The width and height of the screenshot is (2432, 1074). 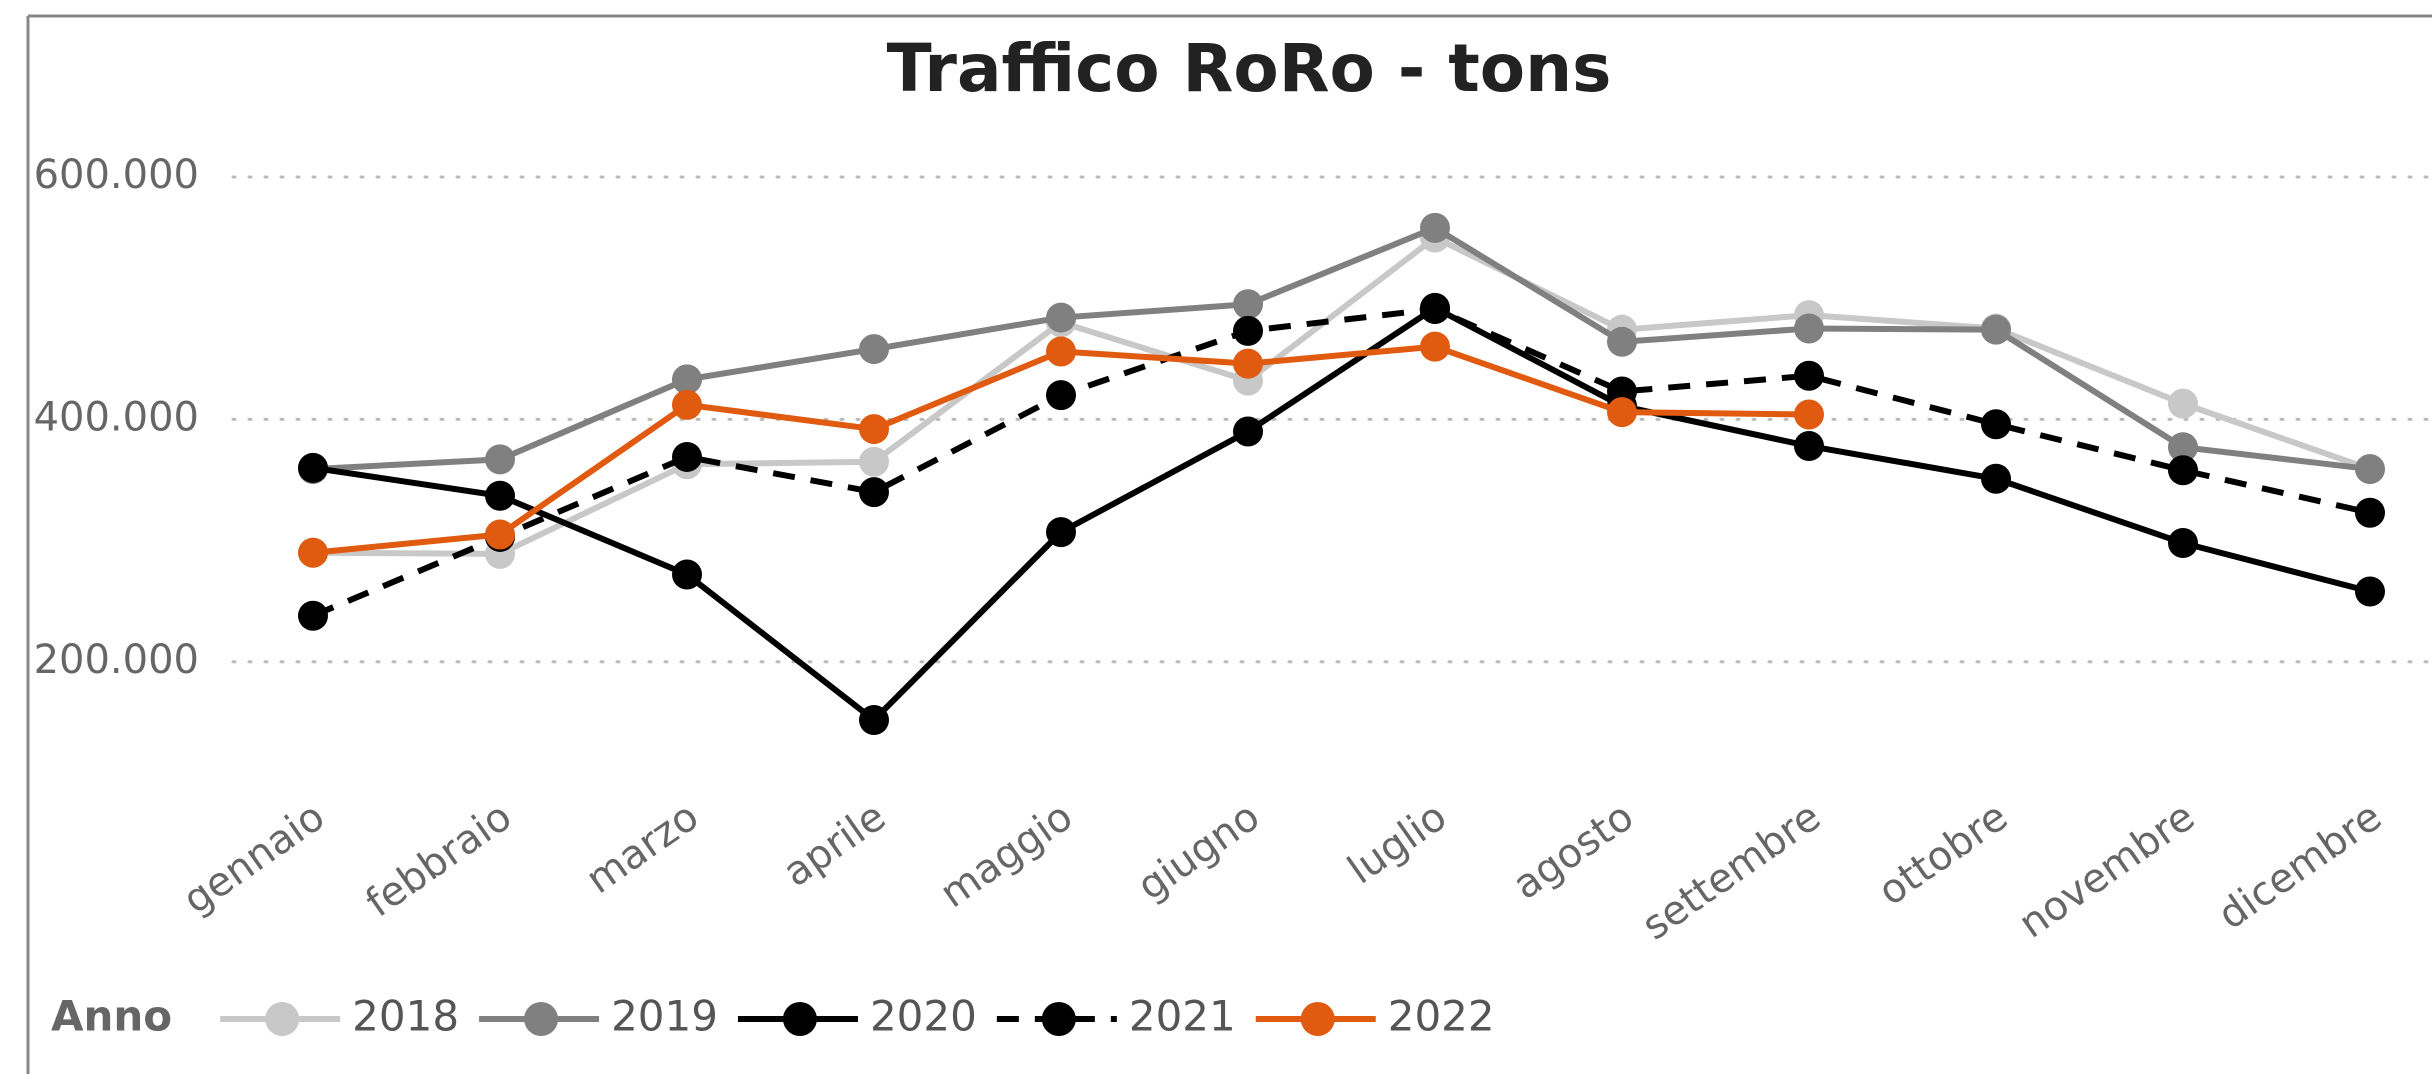 What do you see at coordinates (2300, 866) in the screenshot?
I see `x-tick-label: dicembre` at bounding box center [2300, 866].